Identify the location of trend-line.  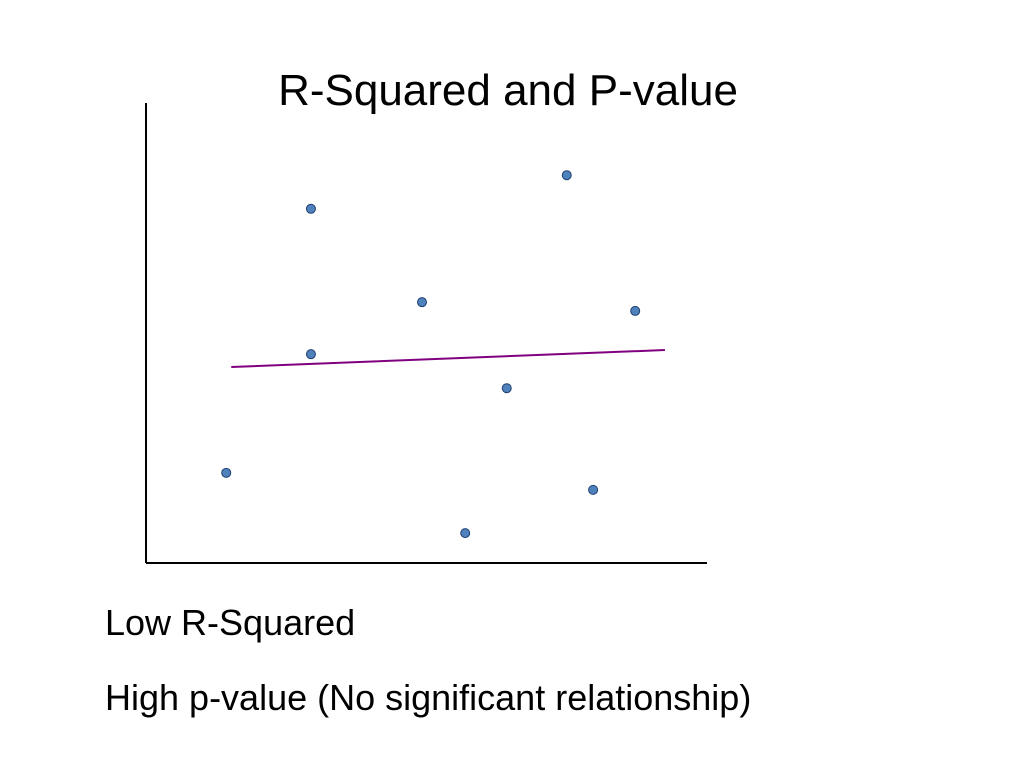
(448, 359).